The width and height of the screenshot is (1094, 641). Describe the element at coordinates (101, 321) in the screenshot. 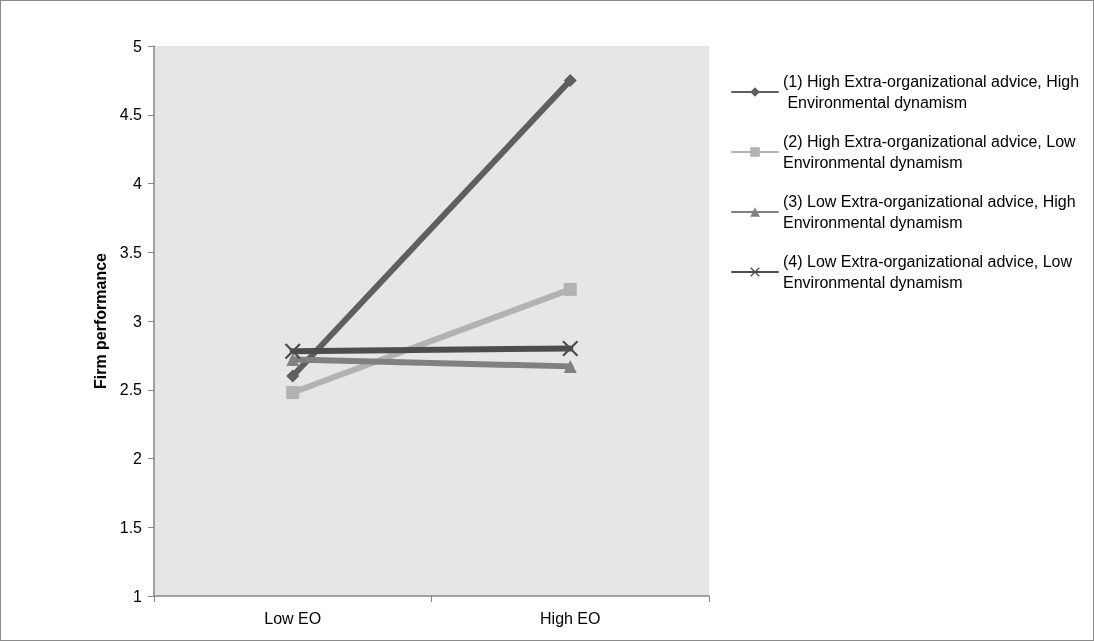

I see `y-axis-title: Firm performance` at that location.